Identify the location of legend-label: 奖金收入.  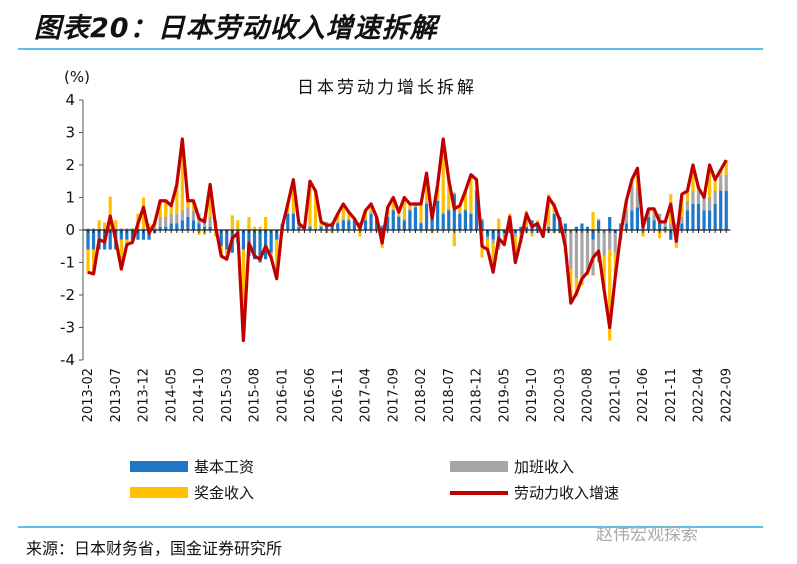
(224, 493).